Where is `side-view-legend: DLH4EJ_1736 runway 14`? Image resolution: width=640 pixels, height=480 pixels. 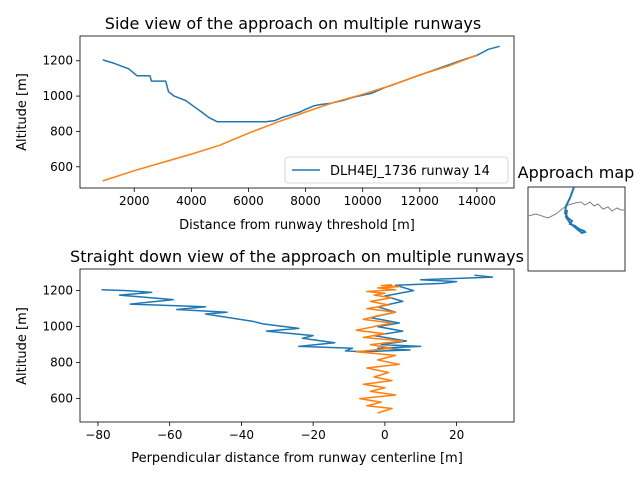
side-view-legend: DLH4EJ_1736 runway 14 is located at coordinates (396, 170).